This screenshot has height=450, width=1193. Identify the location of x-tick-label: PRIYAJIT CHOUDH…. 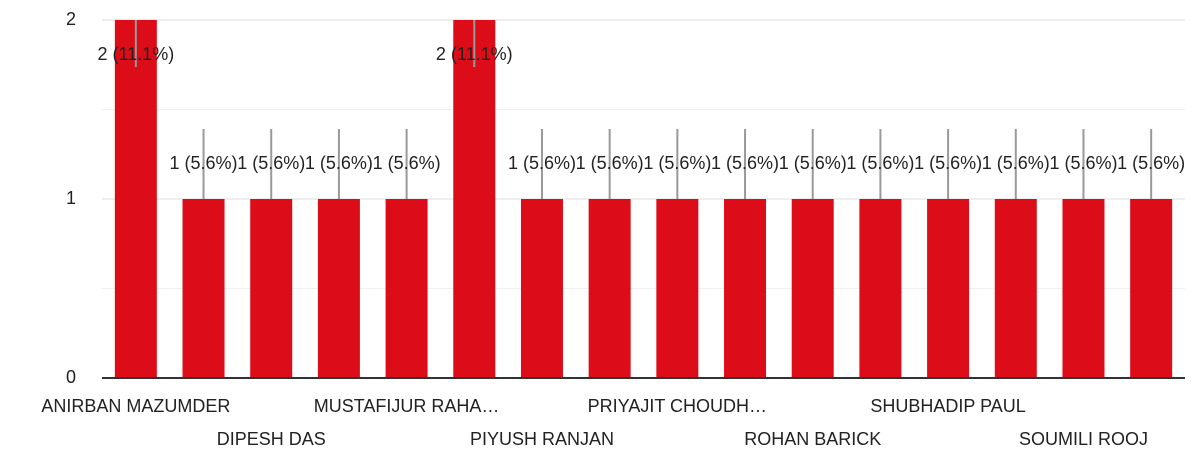
(677, 406).